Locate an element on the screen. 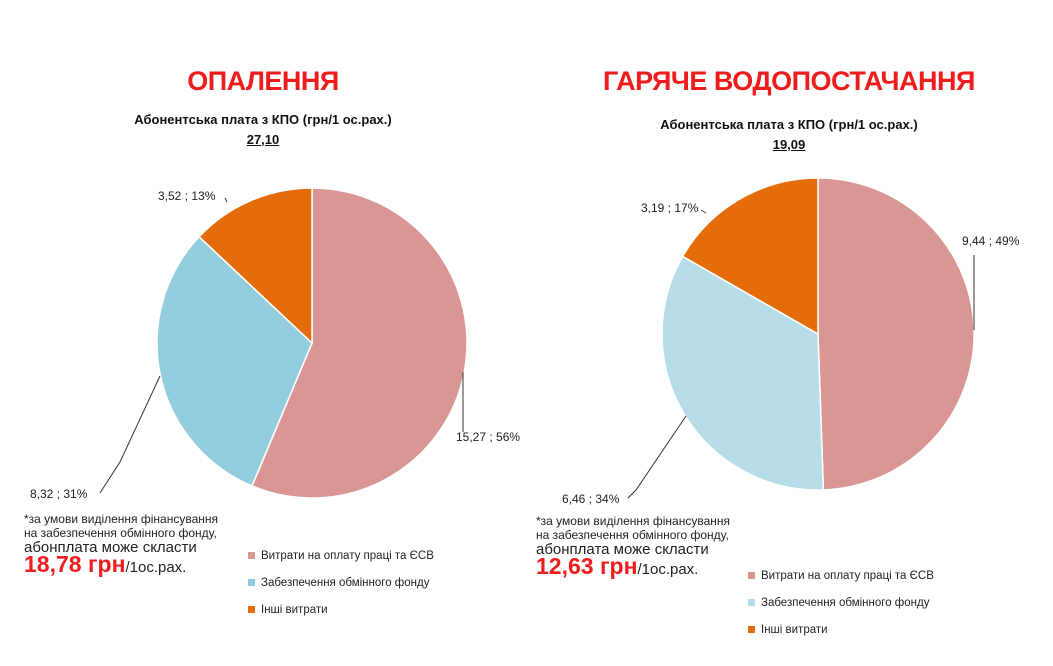  chart-title: ГАРЯЧЕ ВОДОПОСТАЧАННЯ is located at coordinates (789, 81).